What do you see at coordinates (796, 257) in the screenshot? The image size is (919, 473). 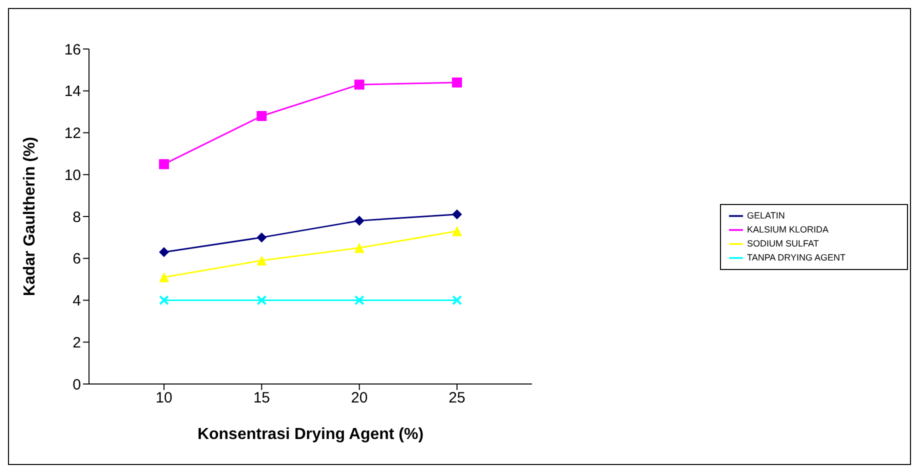 I see `legend-label: TANPA DRYING AGENT` at bounding box center [796, 257].